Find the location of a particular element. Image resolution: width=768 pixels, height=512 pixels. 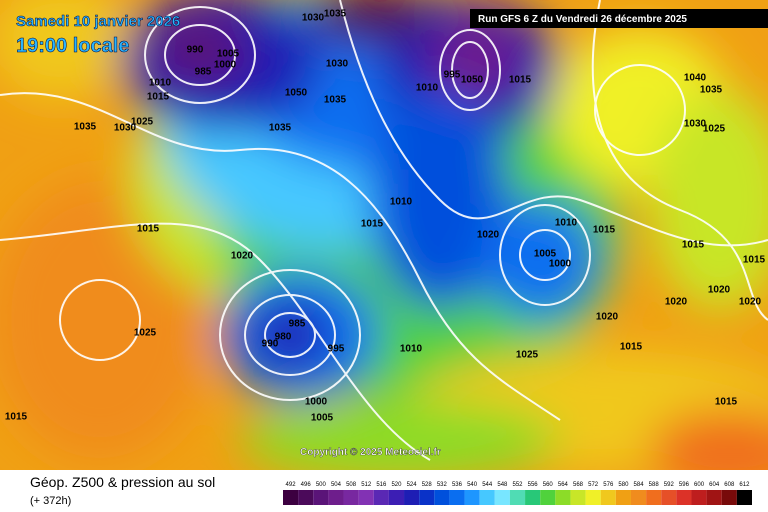

legend-label: 492 is located at coordinates (291, 485).